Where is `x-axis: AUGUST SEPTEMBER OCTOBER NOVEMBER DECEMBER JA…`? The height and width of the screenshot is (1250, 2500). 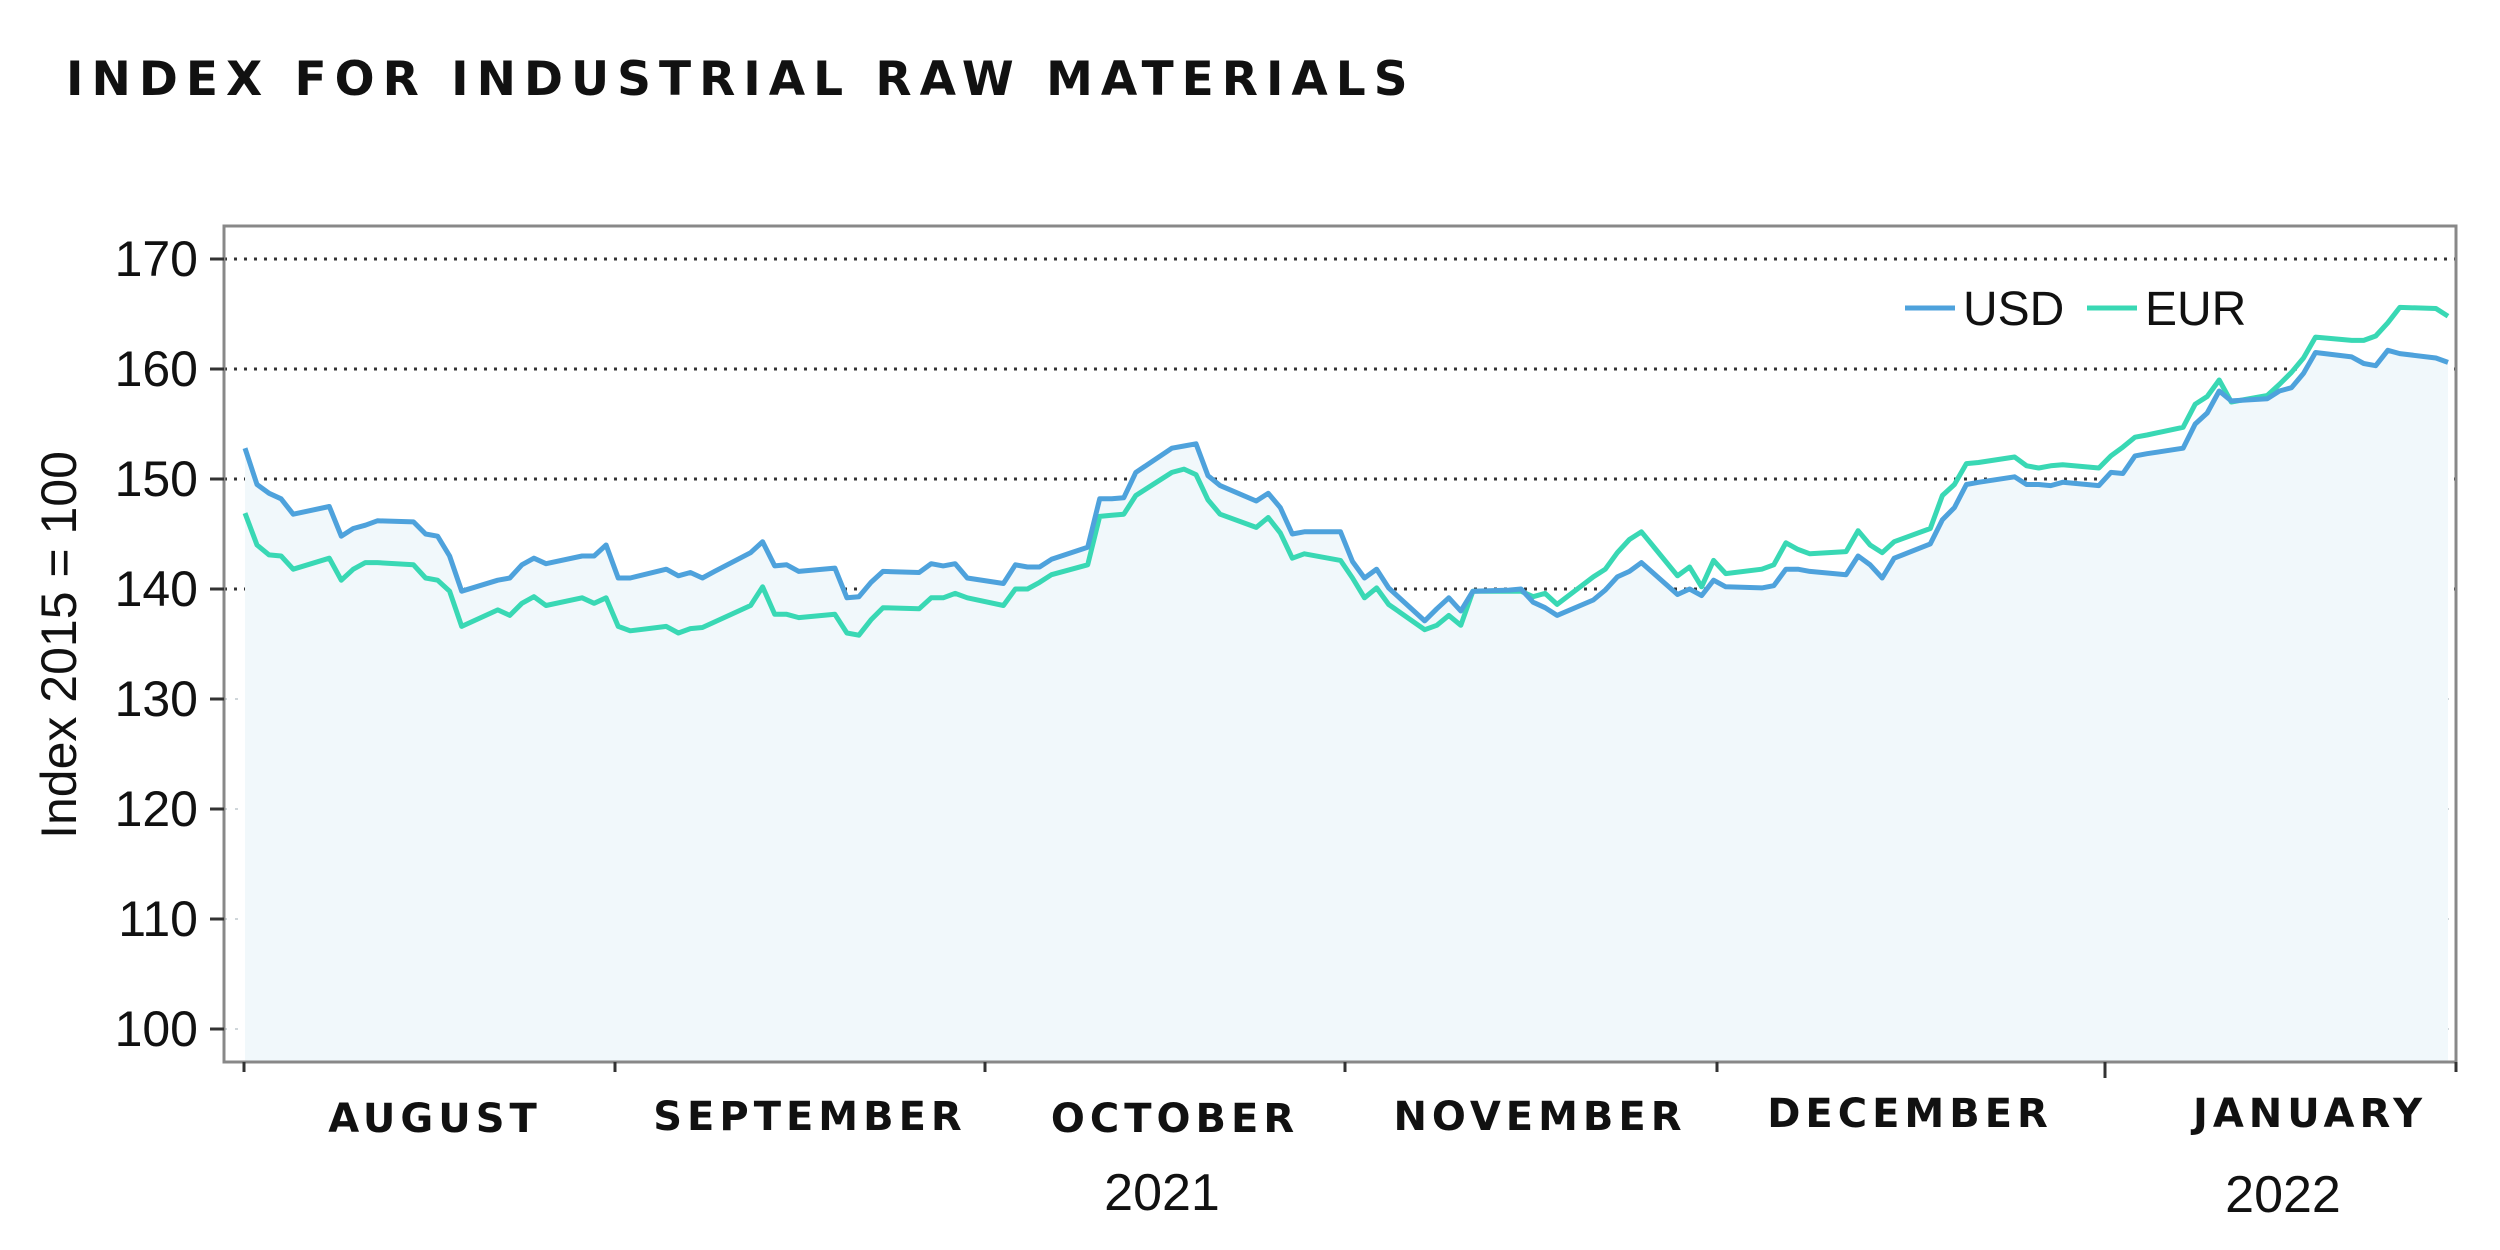 x-axis: AUGUST SEPTEMBER OCTOBER NOVEMBER DECEMBER JA… is located at coordinates (1350, 1143).